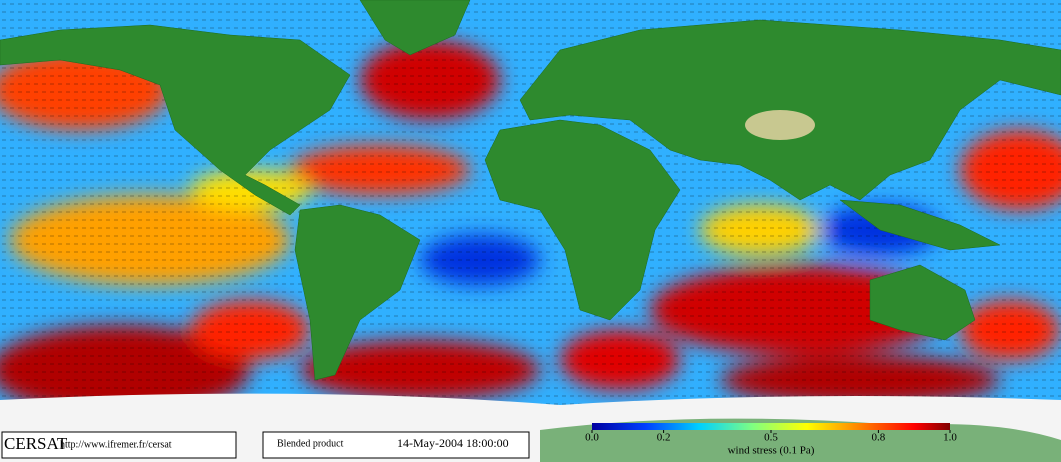 This screenshot has height=462, width=1061. What do you see at coordinates (116, 444) in the screenshot?
I see `url: http://www.ifremer.fr/cersat` at bounding box center [116, 444].